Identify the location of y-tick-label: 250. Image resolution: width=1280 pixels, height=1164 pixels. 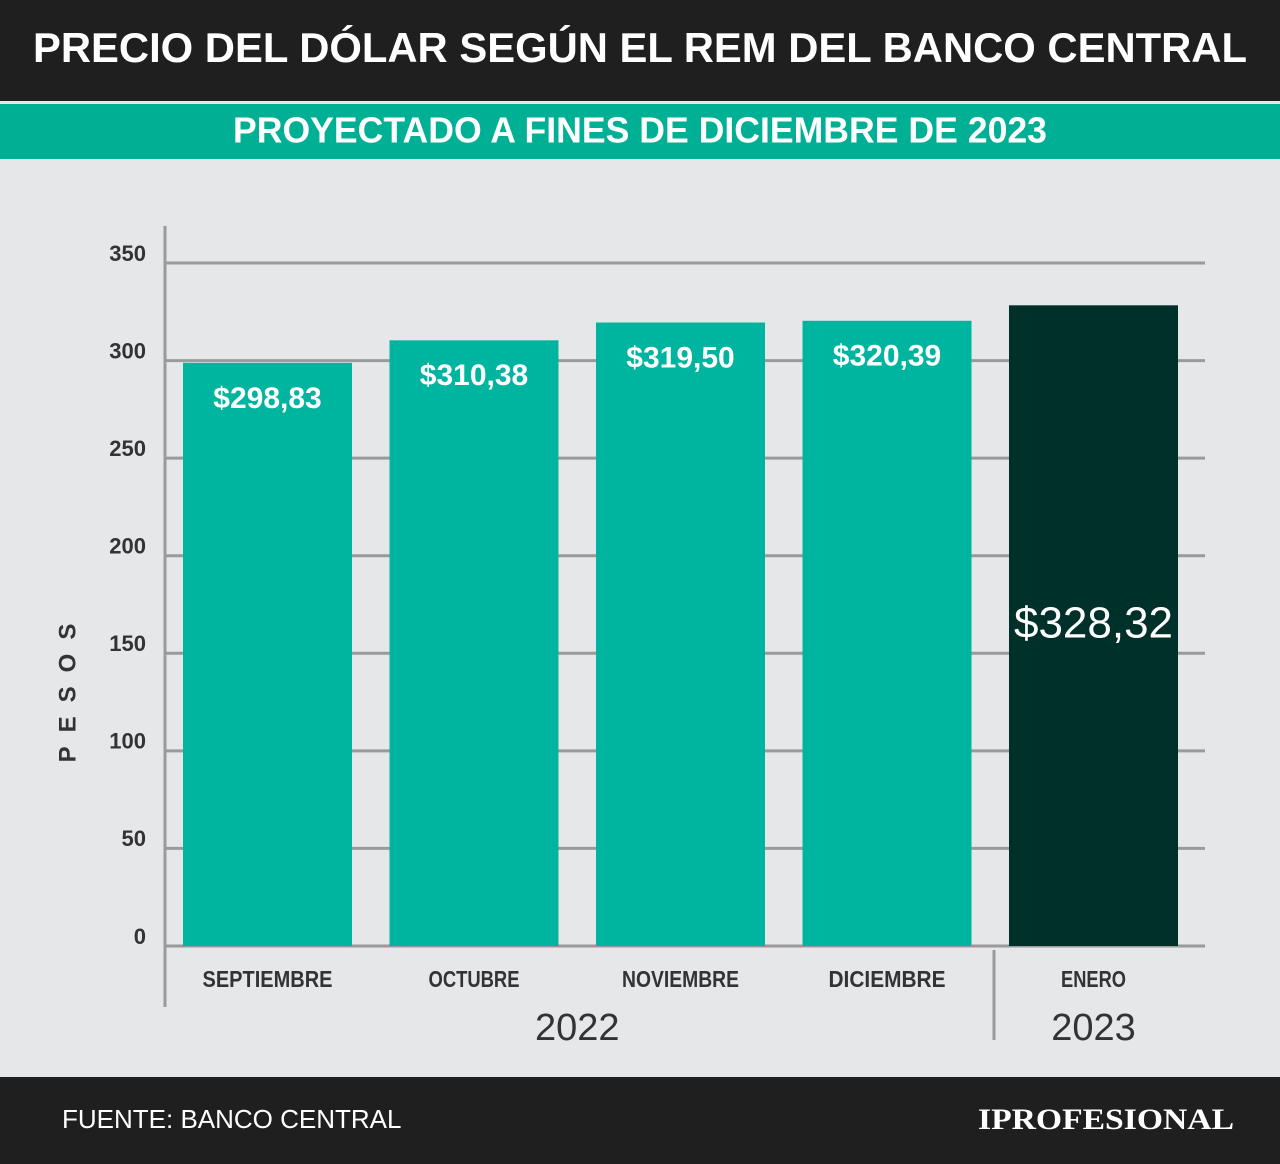
(127, 448).